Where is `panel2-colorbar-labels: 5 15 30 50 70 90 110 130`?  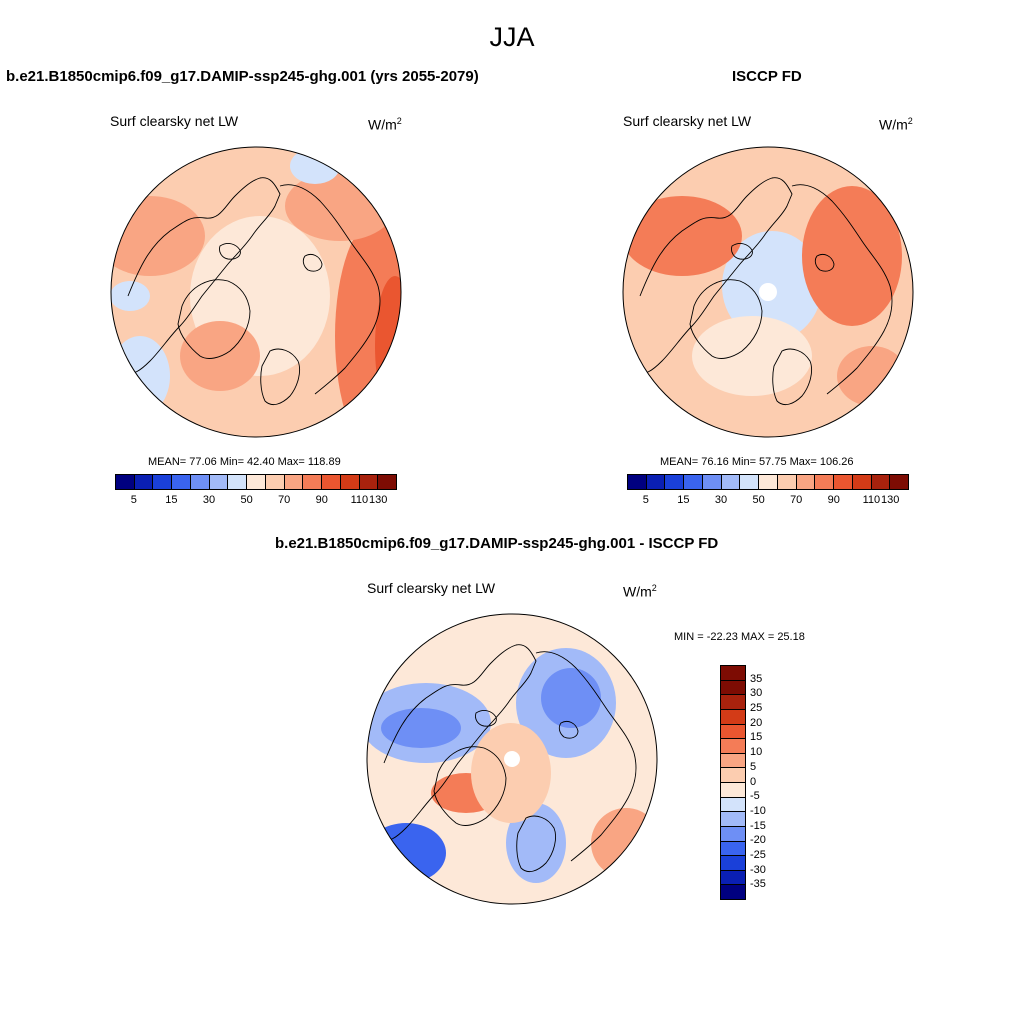 panel2-colorbar-labels: 5 15 30 50 70 90 110 130 is located at coordinates (768, 501).